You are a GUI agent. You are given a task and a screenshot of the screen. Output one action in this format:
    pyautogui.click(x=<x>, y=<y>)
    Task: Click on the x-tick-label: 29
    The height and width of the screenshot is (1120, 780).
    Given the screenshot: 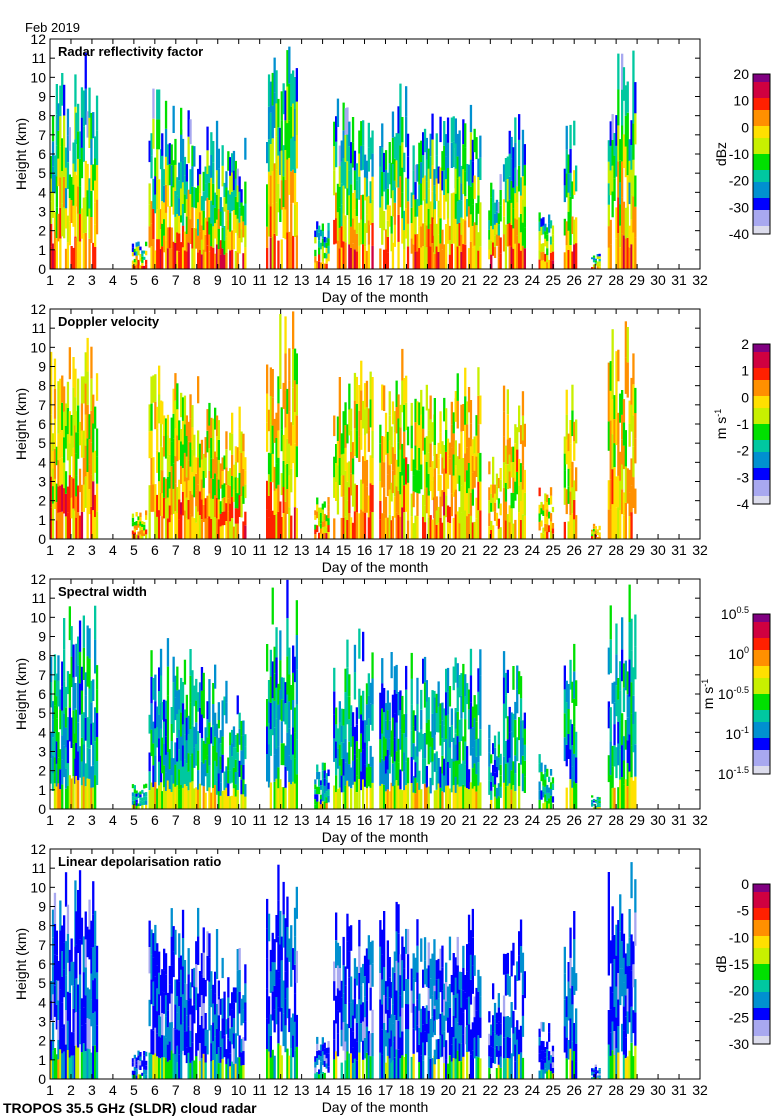 What is the action you would take?
    pyautogui.click(x=637, y=280)
    